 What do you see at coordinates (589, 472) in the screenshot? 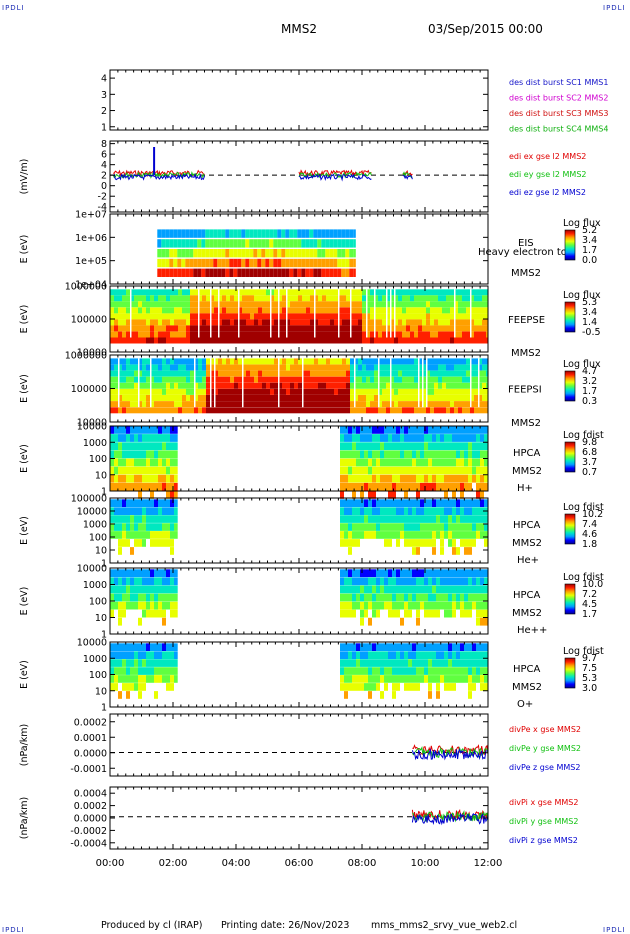
I see `colorbar-tick-label: 0.7` at bounding box center [589, 472].